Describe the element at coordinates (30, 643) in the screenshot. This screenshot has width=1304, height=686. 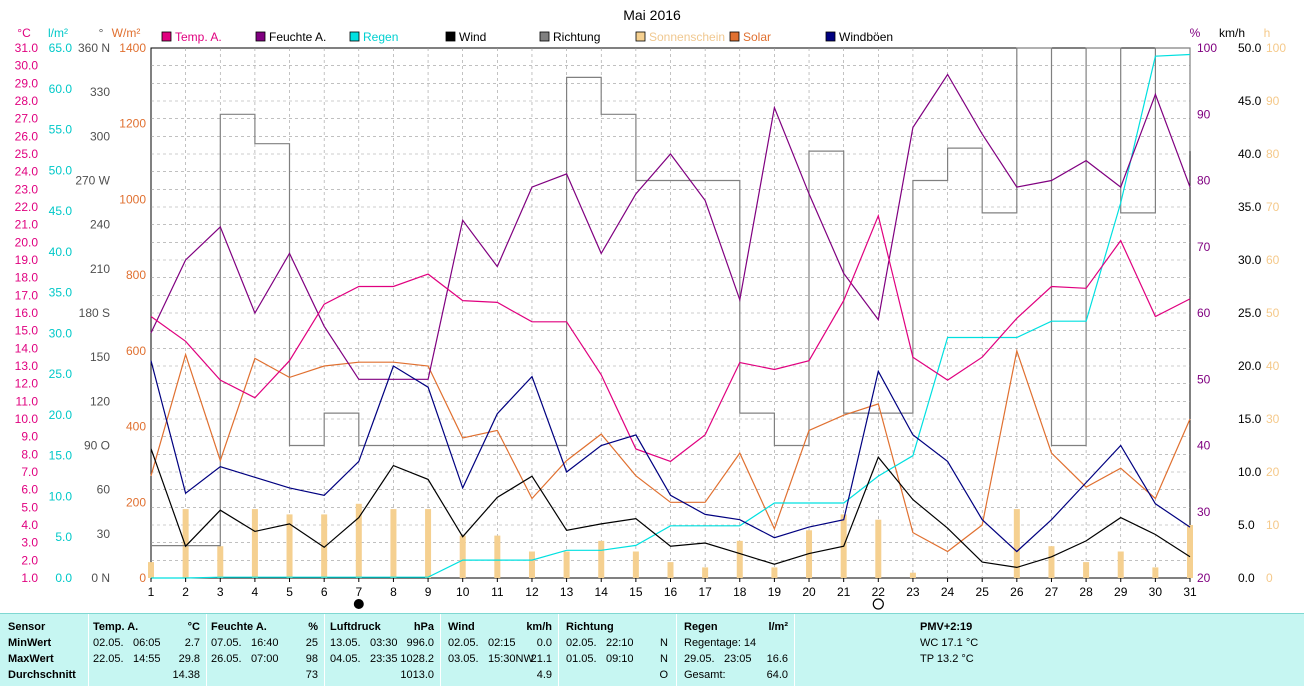
I see `minwert-label: MinWert` at that location.